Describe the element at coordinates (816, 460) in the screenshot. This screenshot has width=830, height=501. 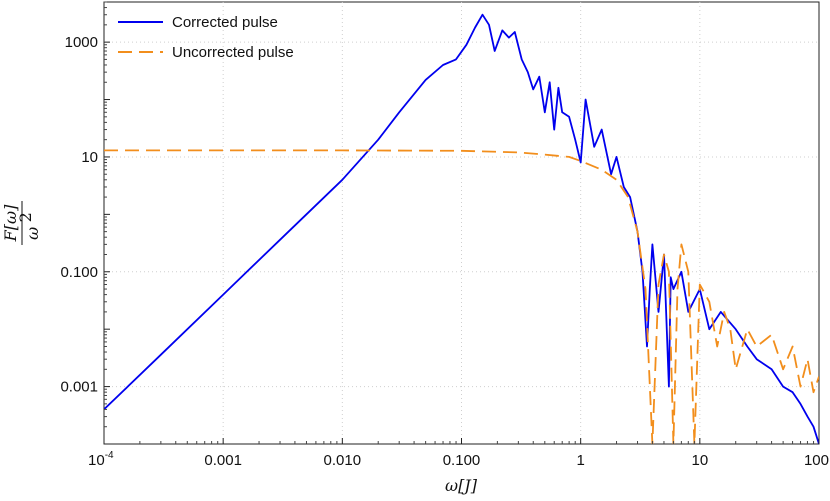
I see `x-tick-label: 100` at that location.